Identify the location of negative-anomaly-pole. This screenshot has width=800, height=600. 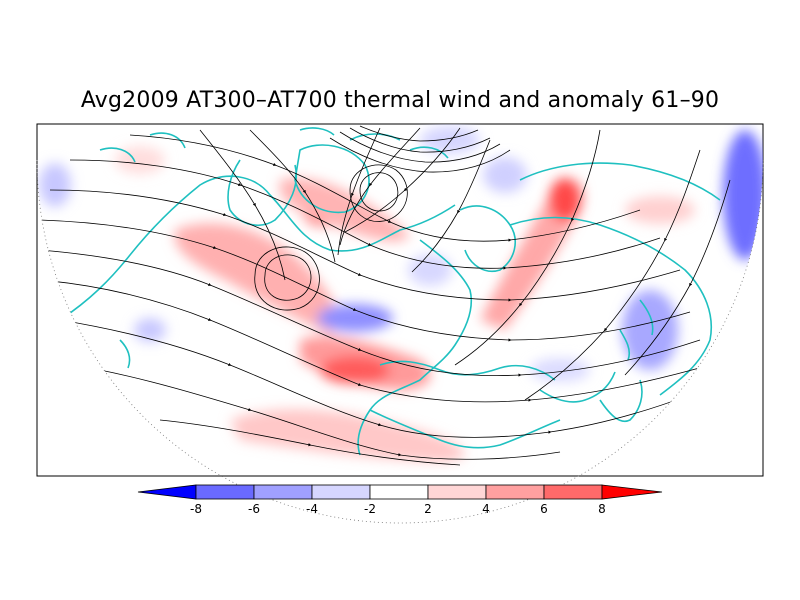
(450, 140).